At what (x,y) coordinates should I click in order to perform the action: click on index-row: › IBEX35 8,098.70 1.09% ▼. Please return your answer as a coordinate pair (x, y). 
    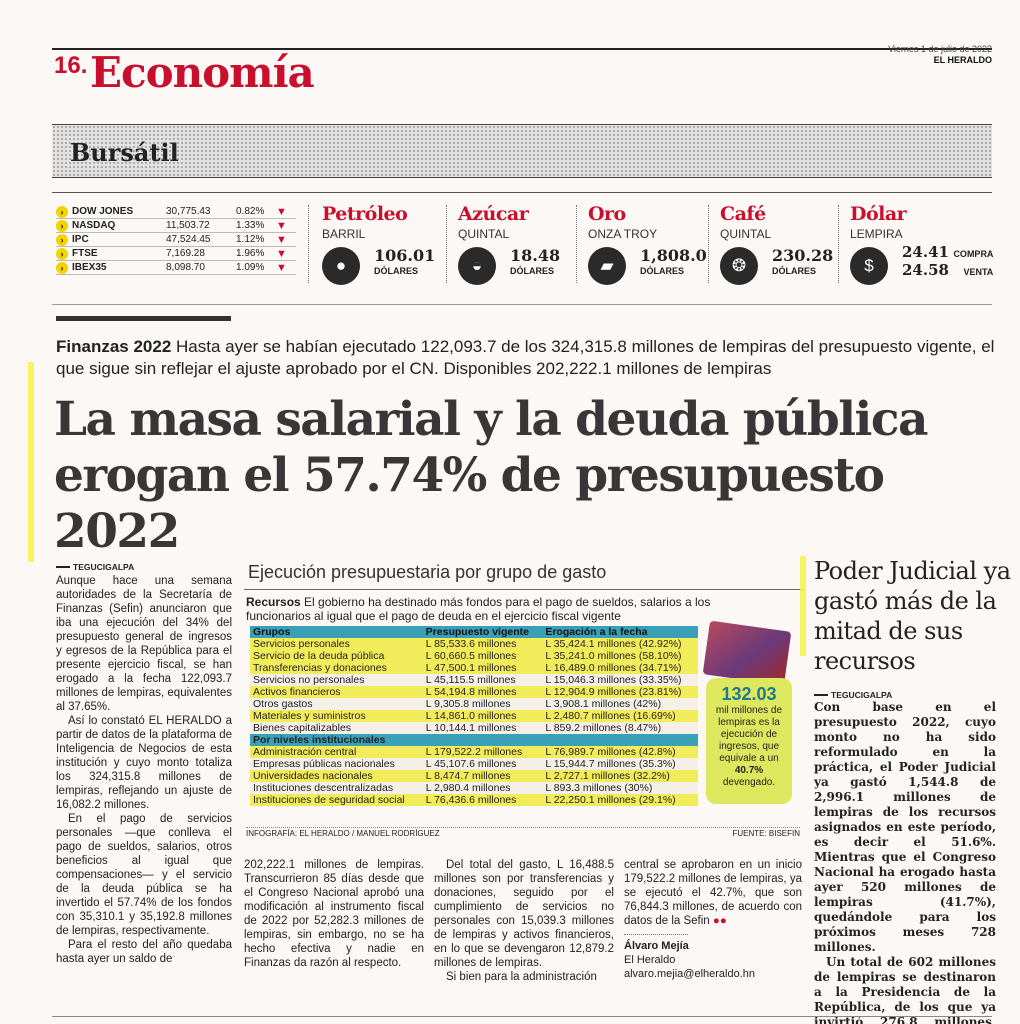
    Looking at the image, I should click on (176, 268).